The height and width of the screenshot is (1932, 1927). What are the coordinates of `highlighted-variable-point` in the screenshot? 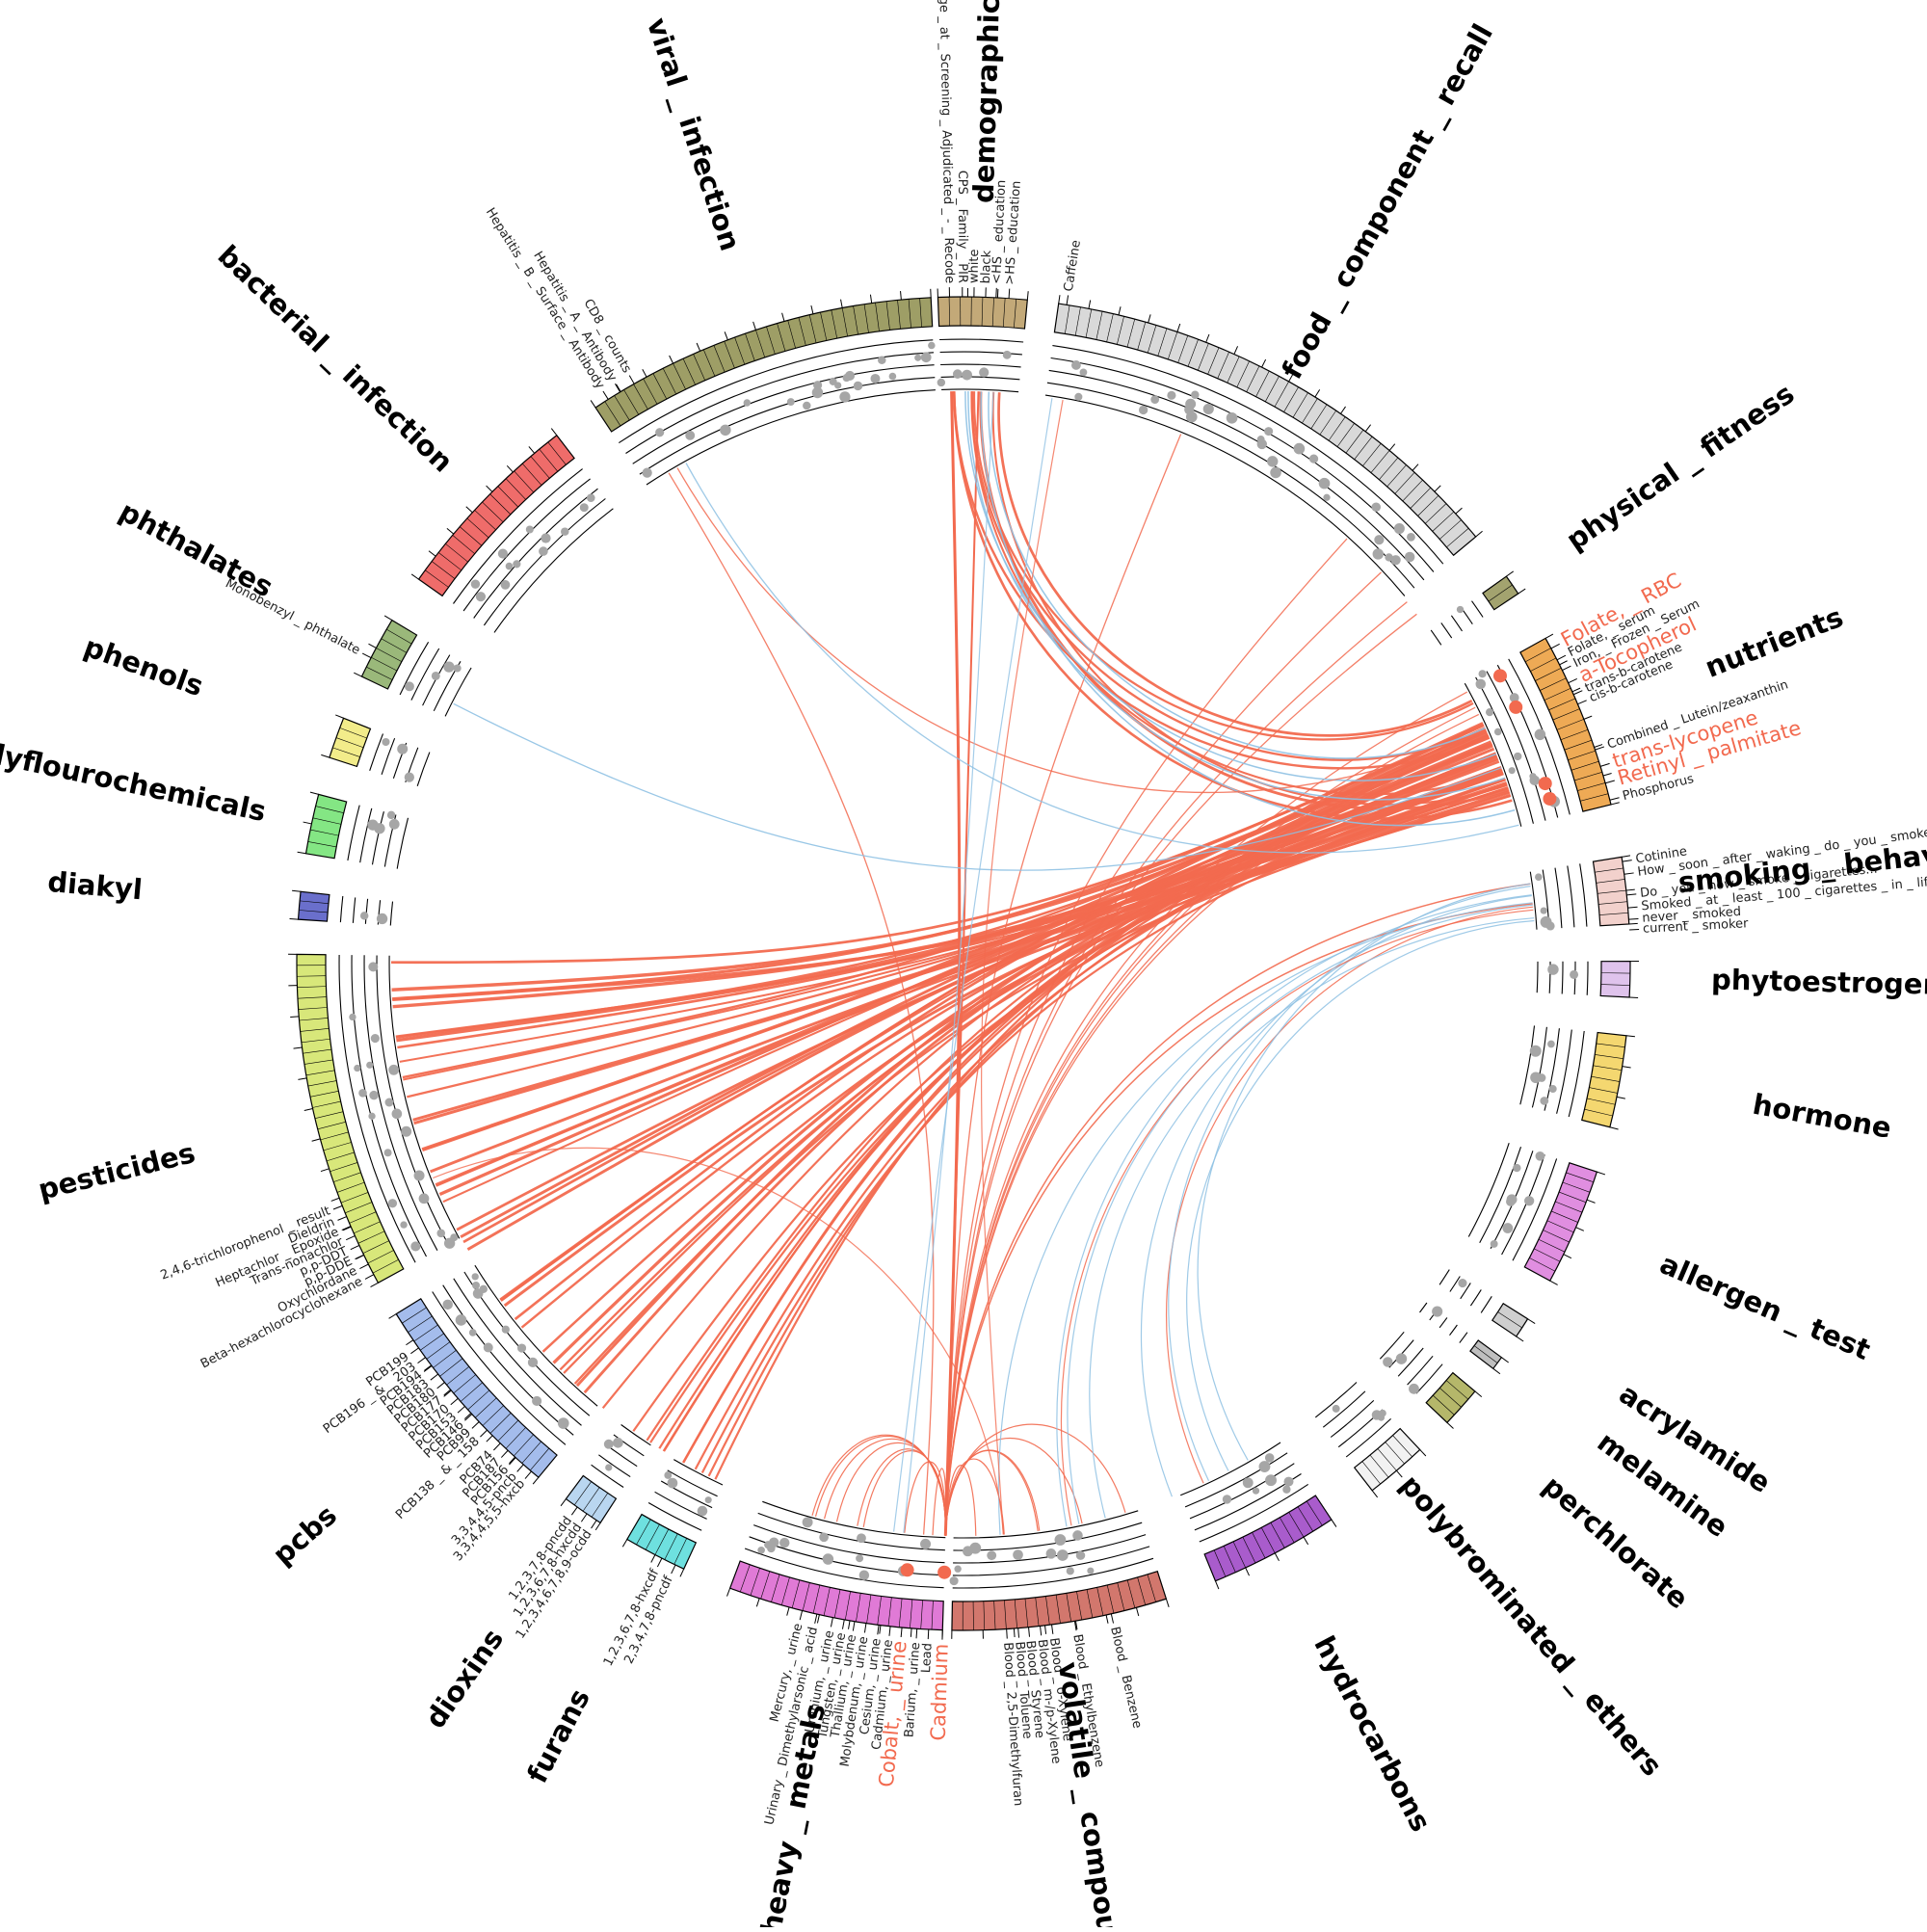 It's located at (1516, 707).